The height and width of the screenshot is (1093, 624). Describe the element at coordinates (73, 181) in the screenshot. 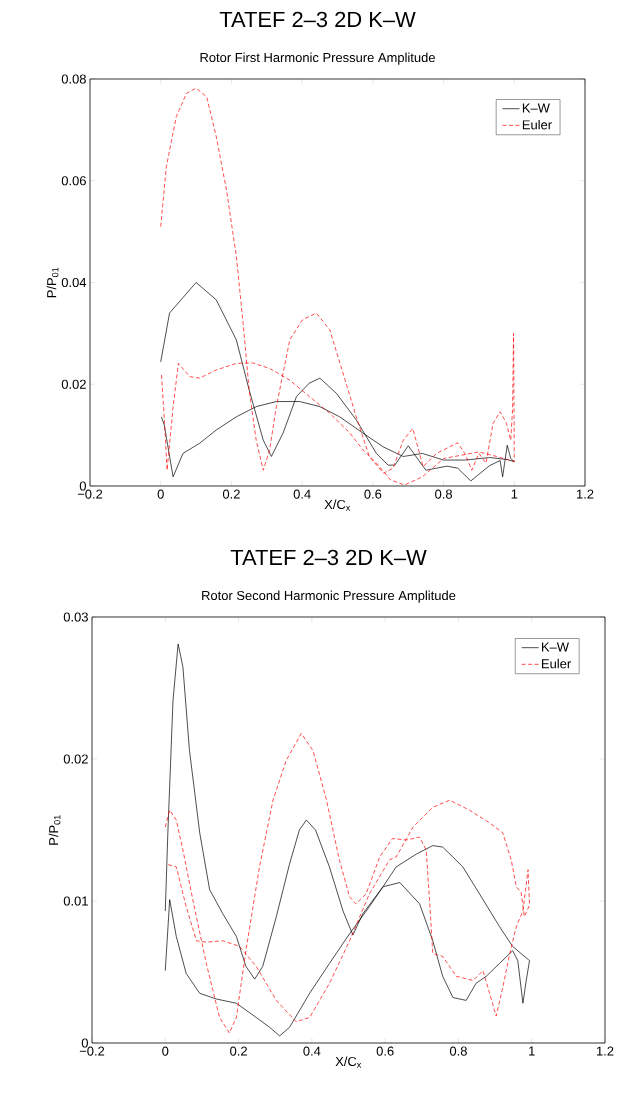

I see `y-tick-label: 0.06` at that location.